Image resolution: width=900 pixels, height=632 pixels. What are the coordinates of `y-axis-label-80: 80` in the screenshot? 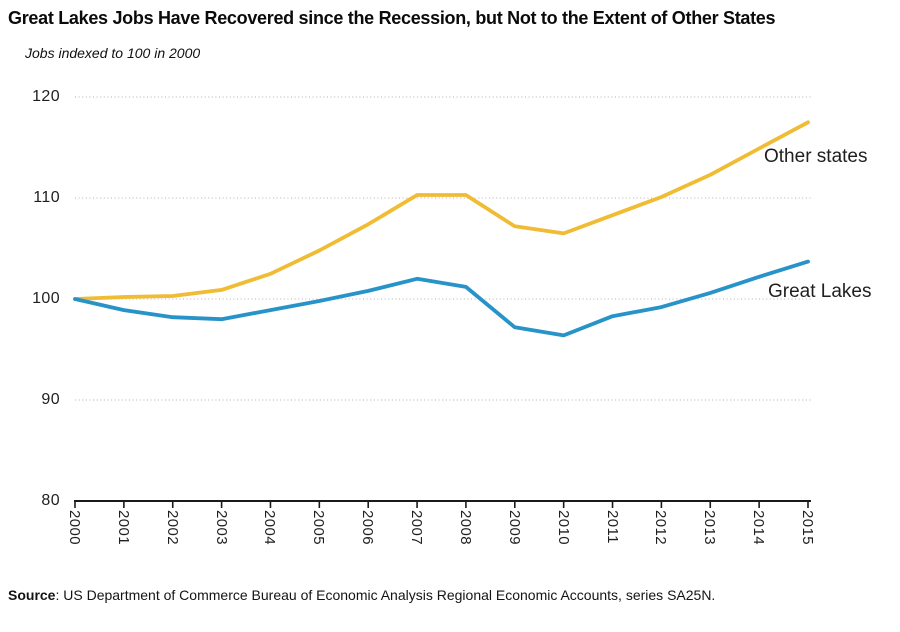 It's located at (50, 500).